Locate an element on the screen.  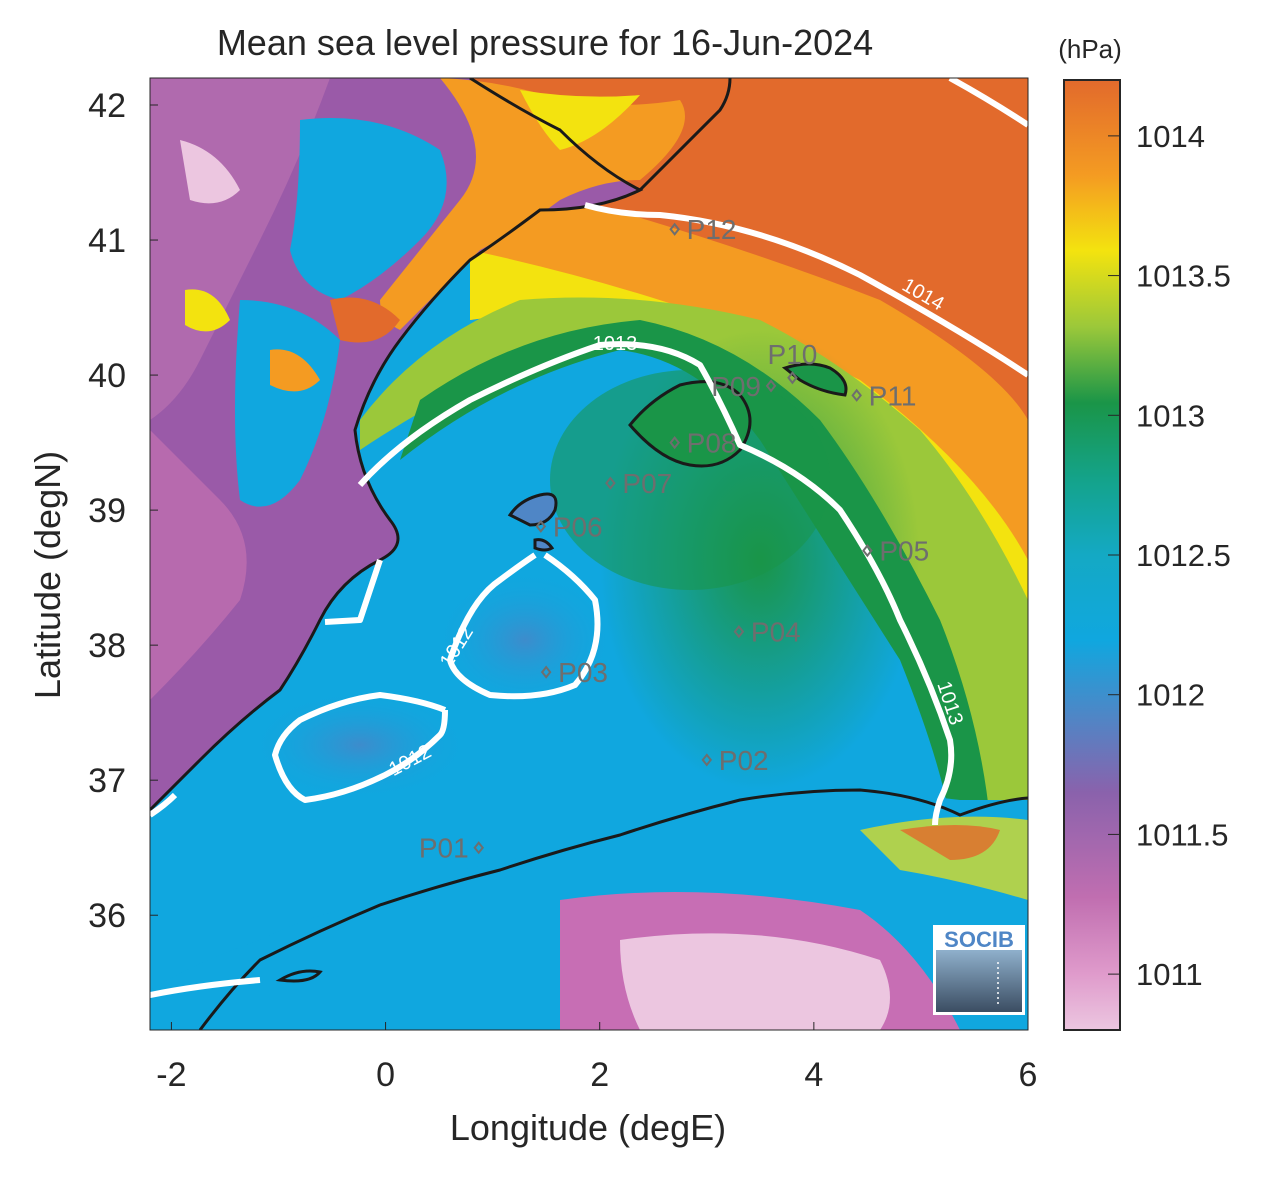
station-label-p01: P01 is located at coordinates (444, 848).